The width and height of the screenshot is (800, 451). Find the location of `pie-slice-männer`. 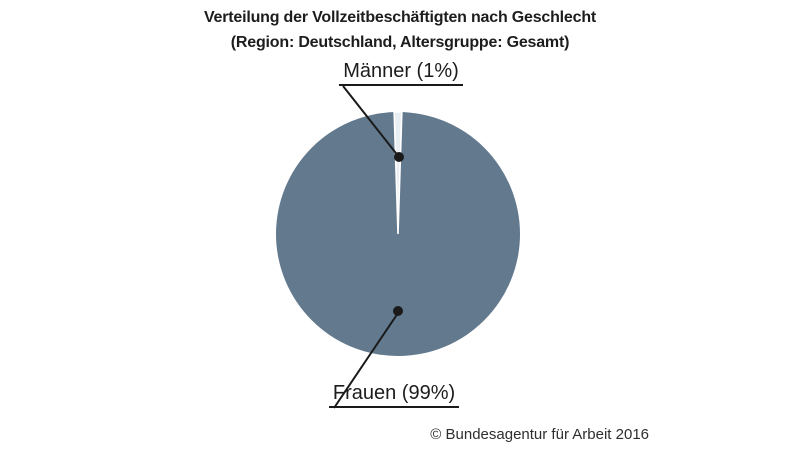

pie-slice-männer is located at coordinates (398, 173).